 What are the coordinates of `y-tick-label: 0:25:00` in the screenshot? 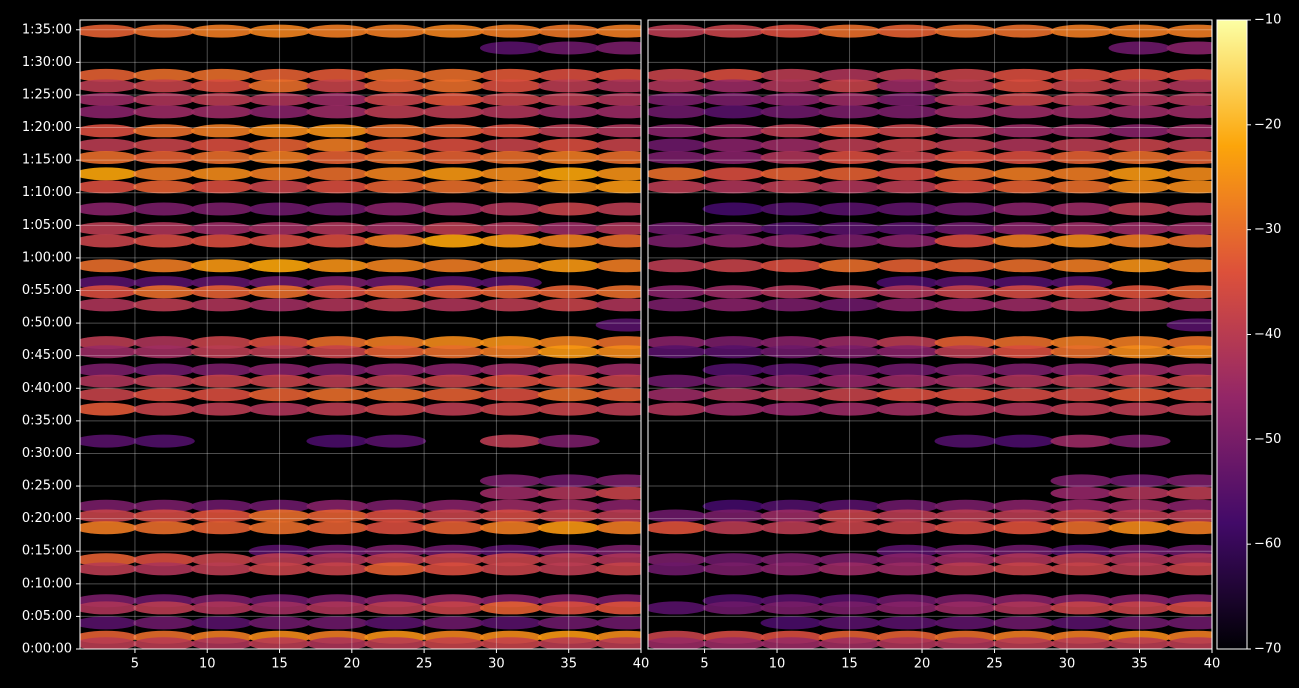 It's located at (47, 486).